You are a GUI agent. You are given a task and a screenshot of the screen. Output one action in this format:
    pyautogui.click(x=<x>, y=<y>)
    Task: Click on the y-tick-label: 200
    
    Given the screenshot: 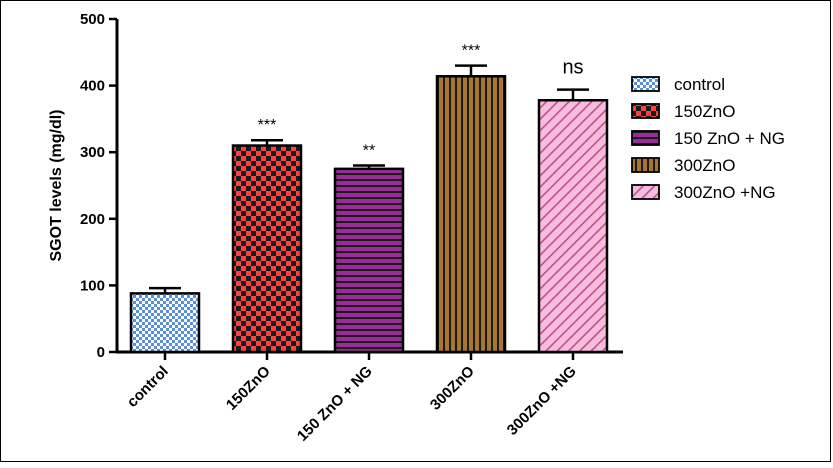 What is the action you would take?
    pyautogui.click(x=92, y=219)
    